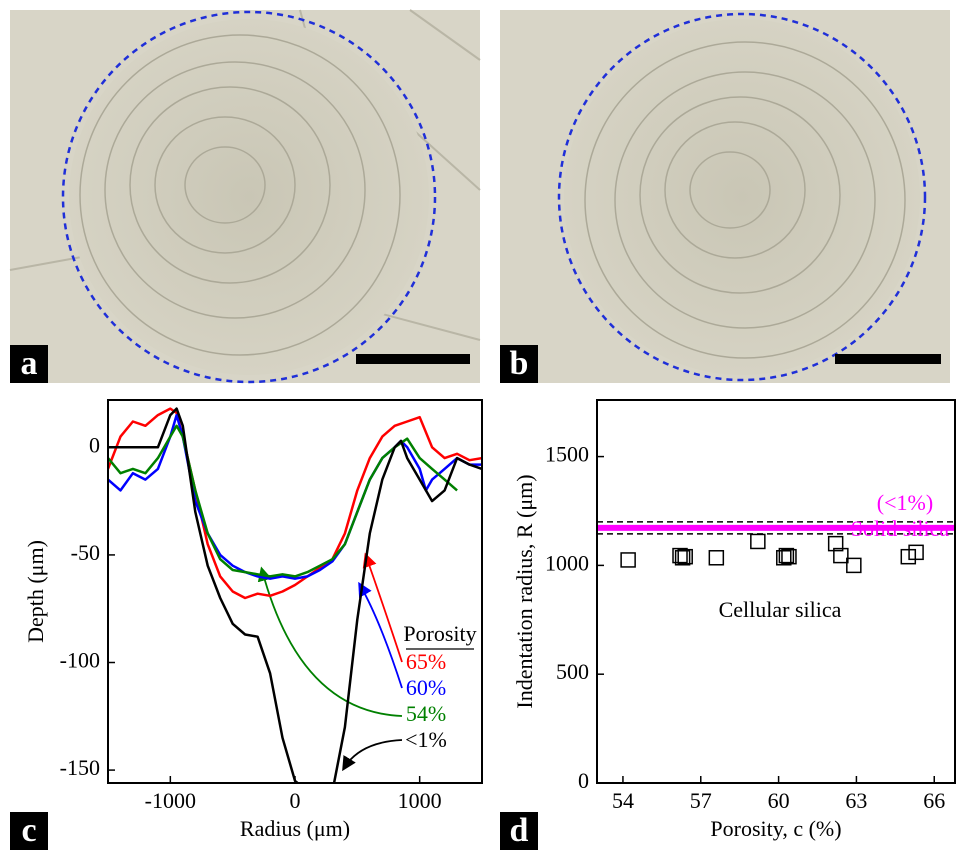 This screenshot has height=850, width=957. I want to click on x-axis-label: Porosity, c (%), so click(775, 828).